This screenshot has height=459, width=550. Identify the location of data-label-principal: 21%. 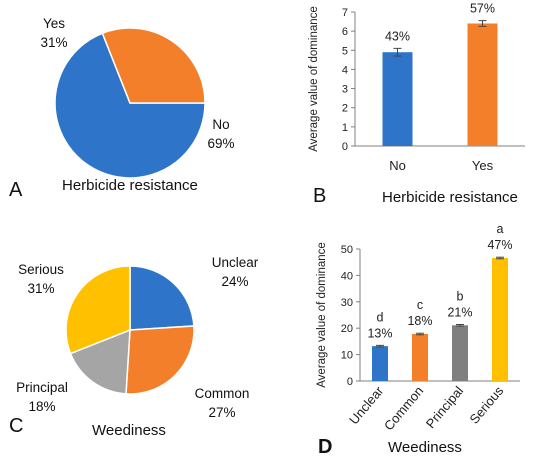
(459, 313).